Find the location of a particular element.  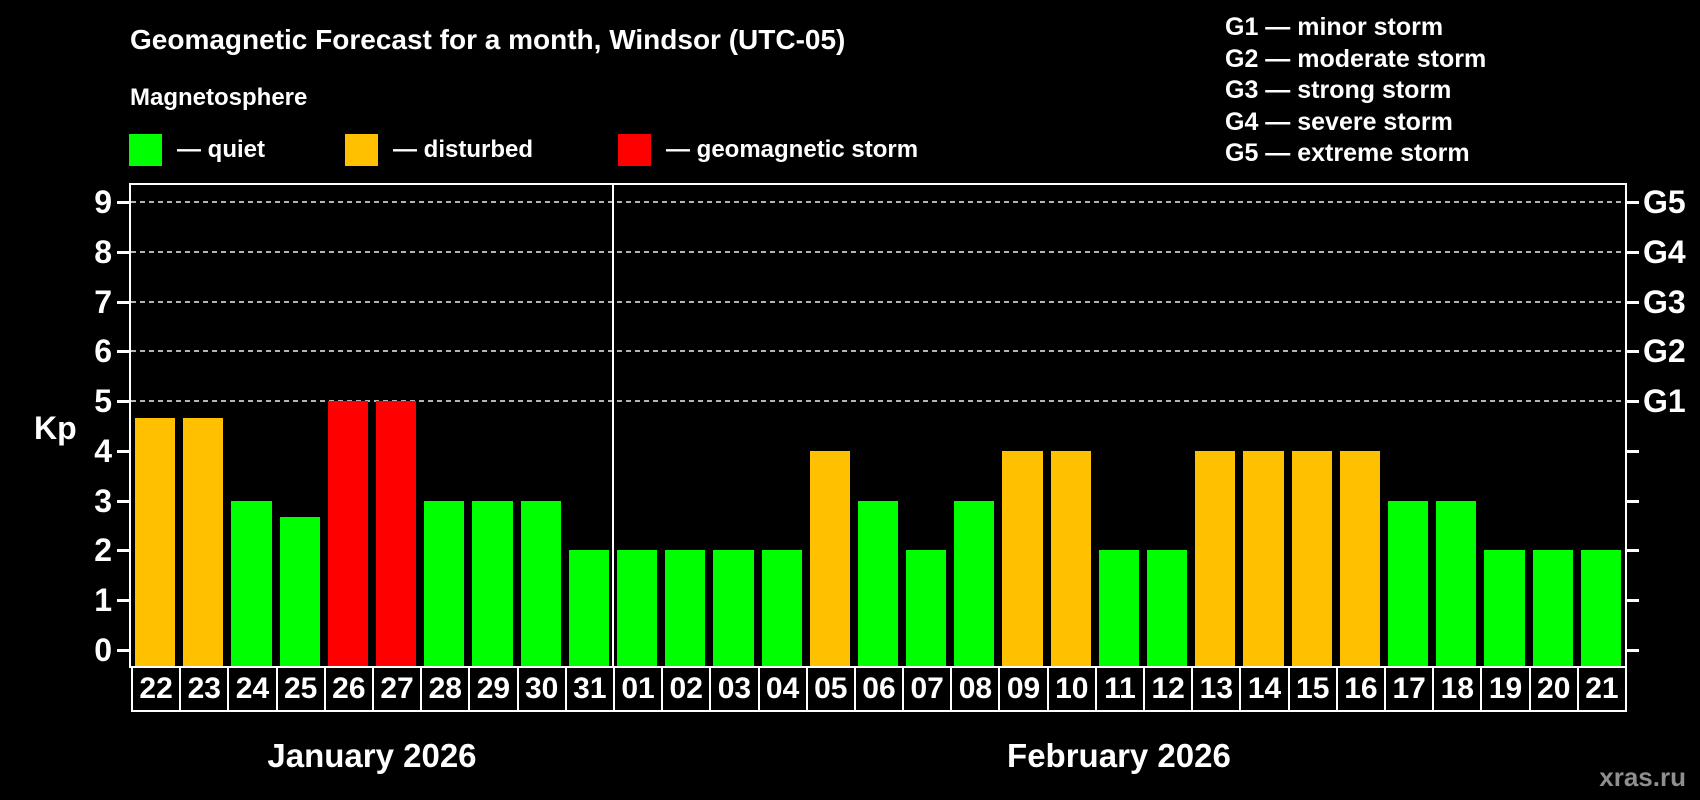

y-axis-label-0: 0 is located at coordinates (103, 650).